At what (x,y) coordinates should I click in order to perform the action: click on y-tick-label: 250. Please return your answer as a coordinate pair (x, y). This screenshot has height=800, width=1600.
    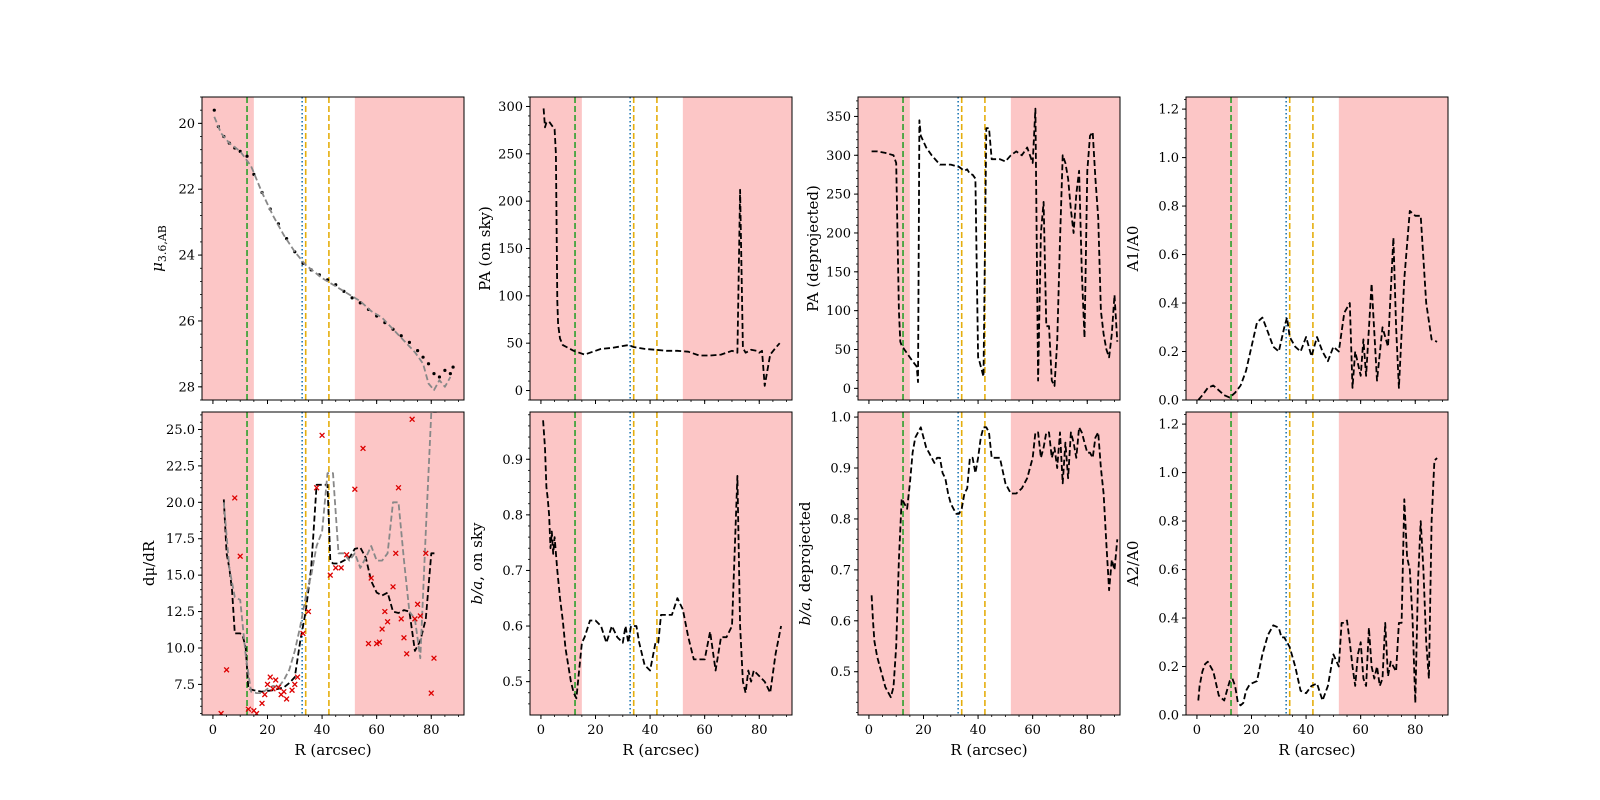
    Looking at the image, I should click on (510, 154).